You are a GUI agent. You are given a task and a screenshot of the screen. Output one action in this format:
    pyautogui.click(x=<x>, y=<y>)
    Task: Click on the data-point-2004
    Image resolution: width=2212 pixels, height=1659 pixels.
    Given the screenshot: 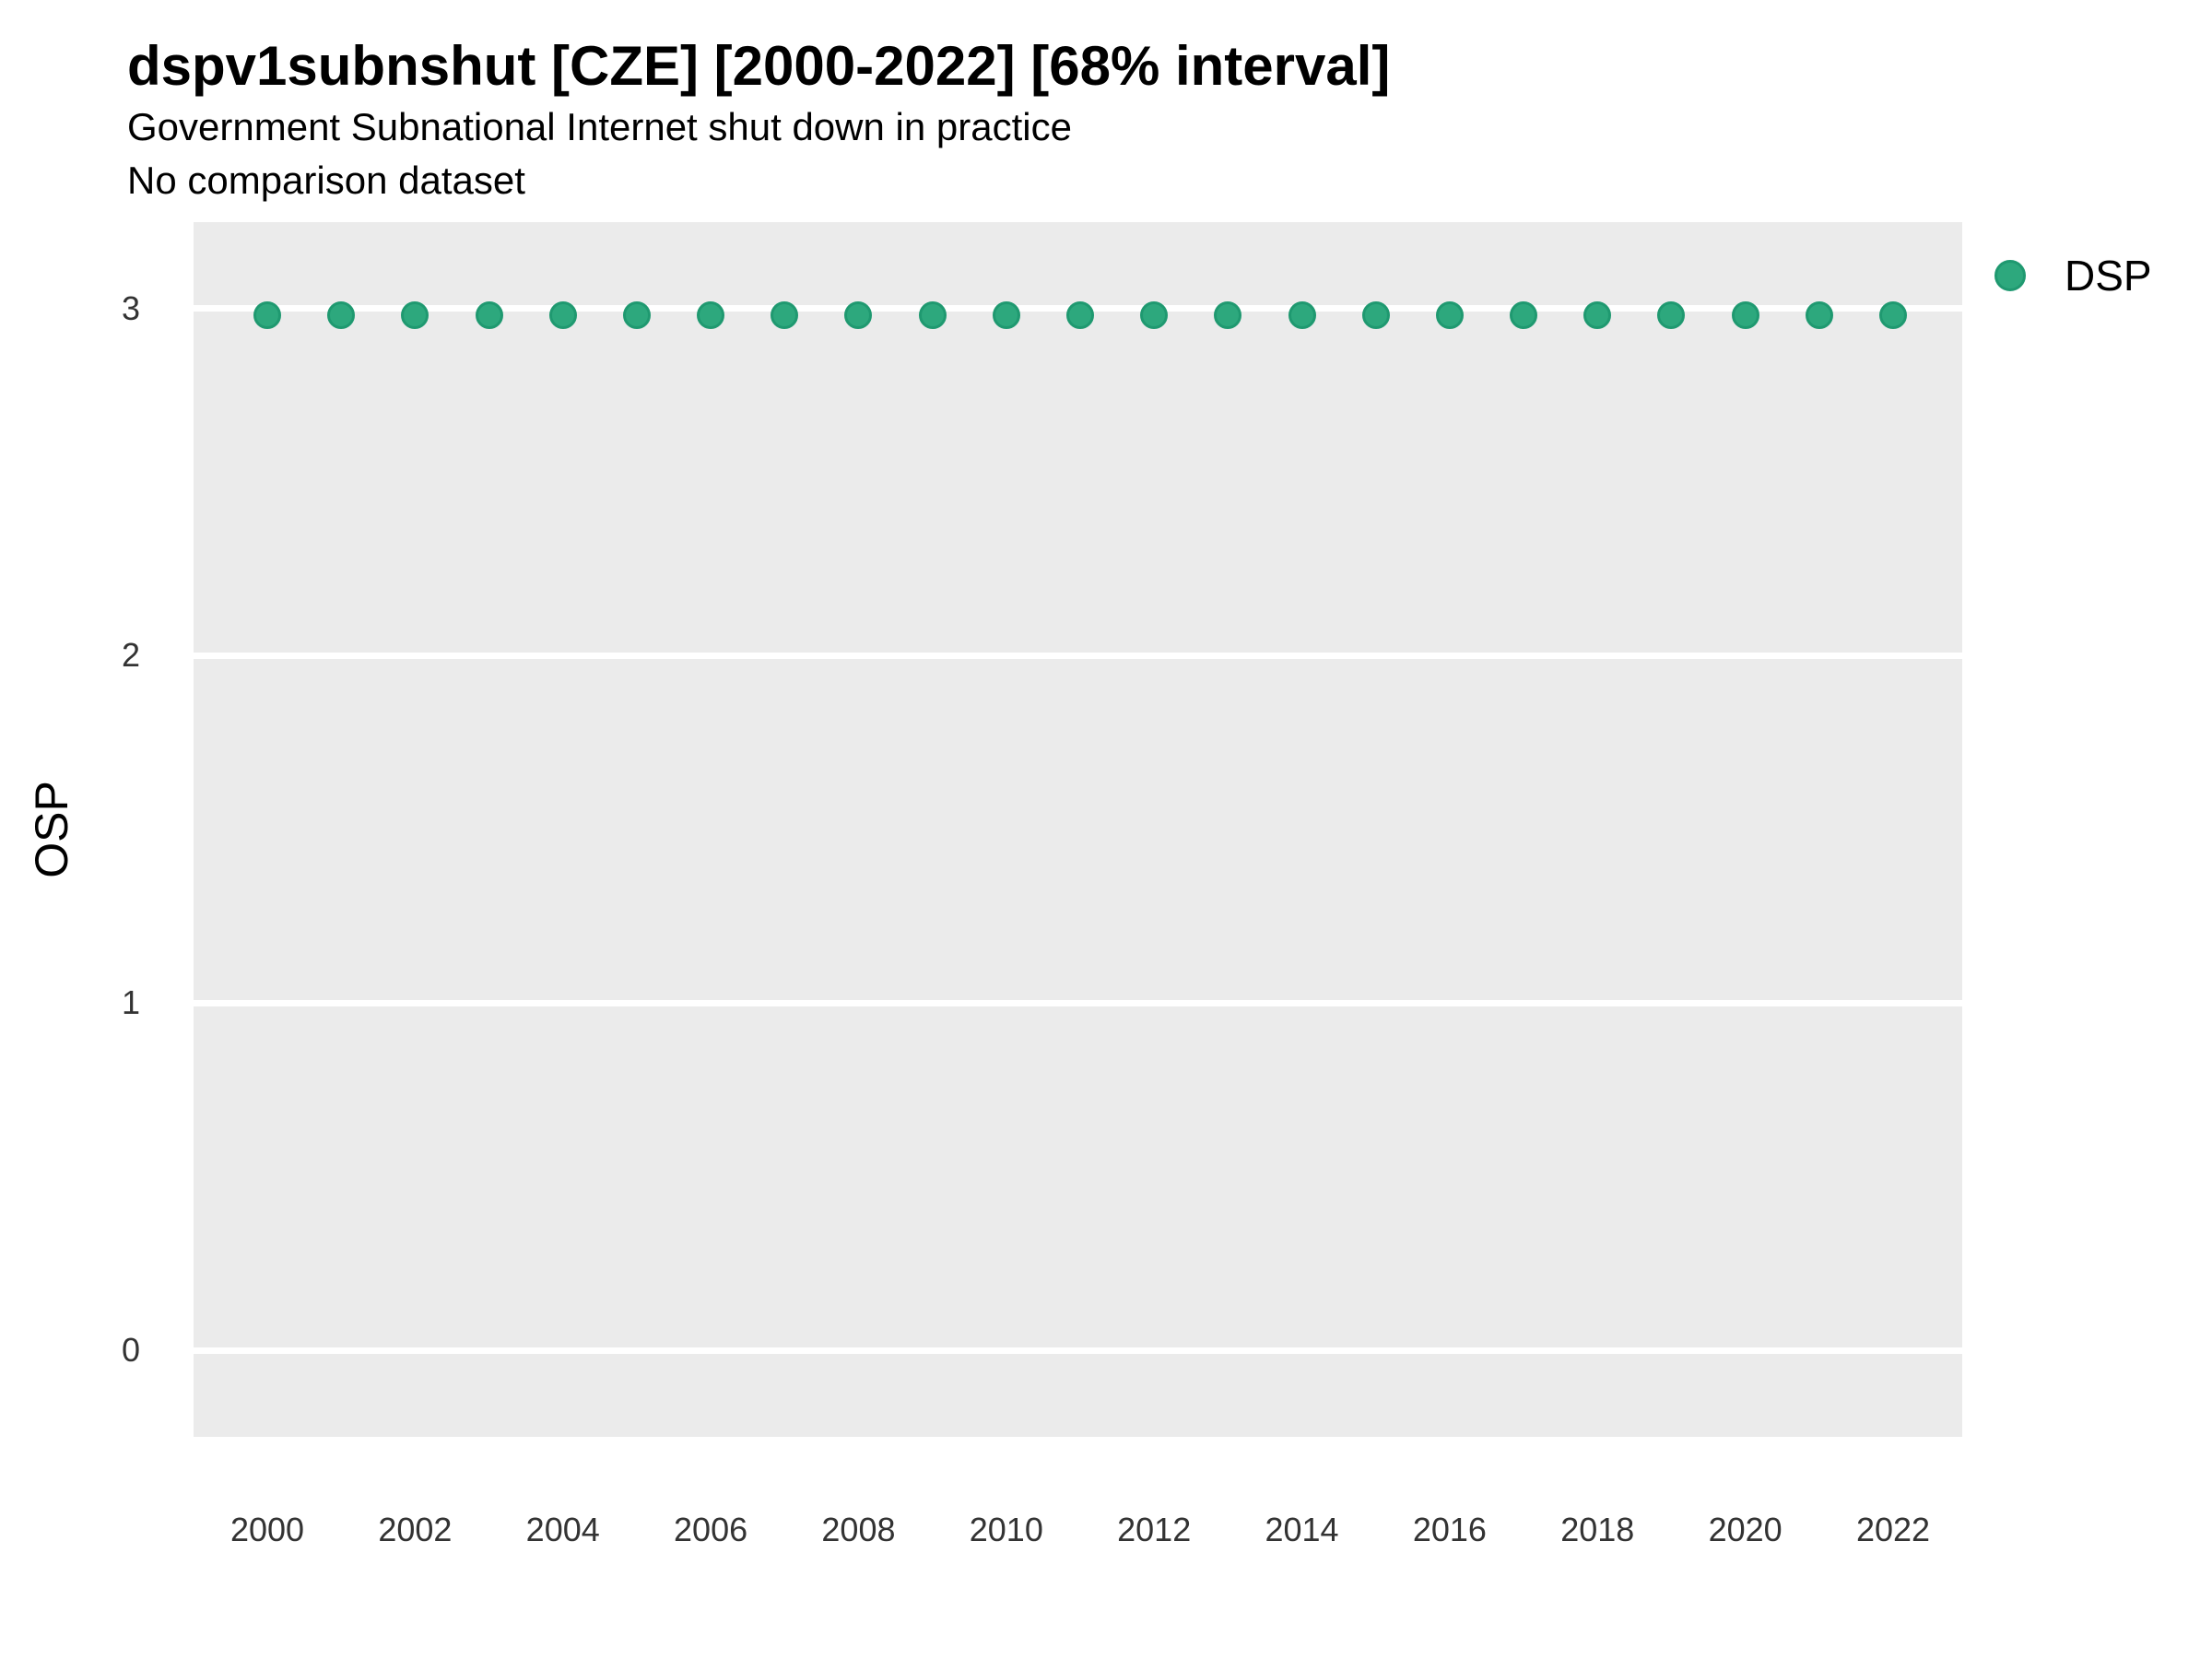 What is the action you would take?
    pyautogui.click(x=562, y=315)
    